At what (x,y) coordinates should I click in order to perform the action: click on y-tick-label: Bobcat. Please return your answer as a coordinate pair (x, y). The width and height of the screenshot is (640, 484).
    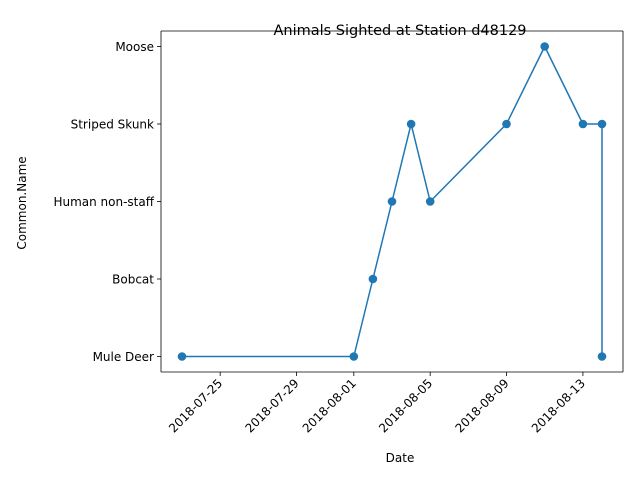
    Looking at the image, I should click on (133, 280).